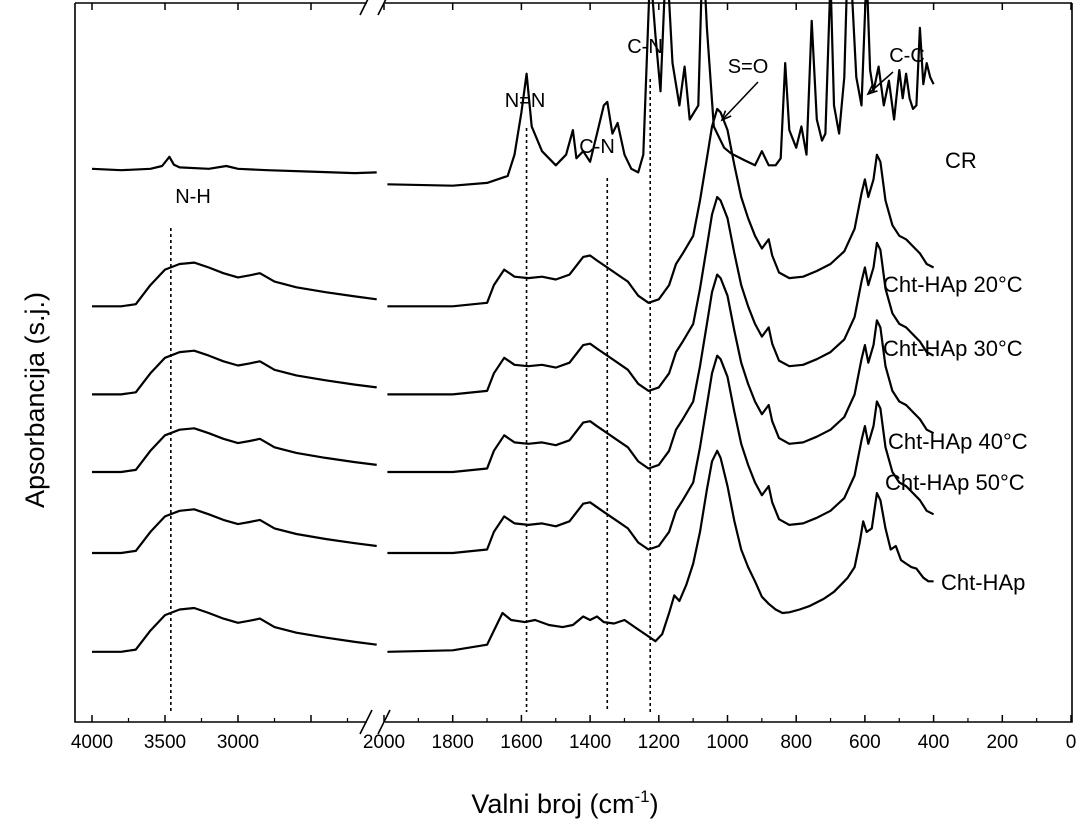 Image resolution: width=1078 pixels, height=825 pixels. I want to click on y-axis-title: Apsorbancija (s.j.), so click(35, 400).